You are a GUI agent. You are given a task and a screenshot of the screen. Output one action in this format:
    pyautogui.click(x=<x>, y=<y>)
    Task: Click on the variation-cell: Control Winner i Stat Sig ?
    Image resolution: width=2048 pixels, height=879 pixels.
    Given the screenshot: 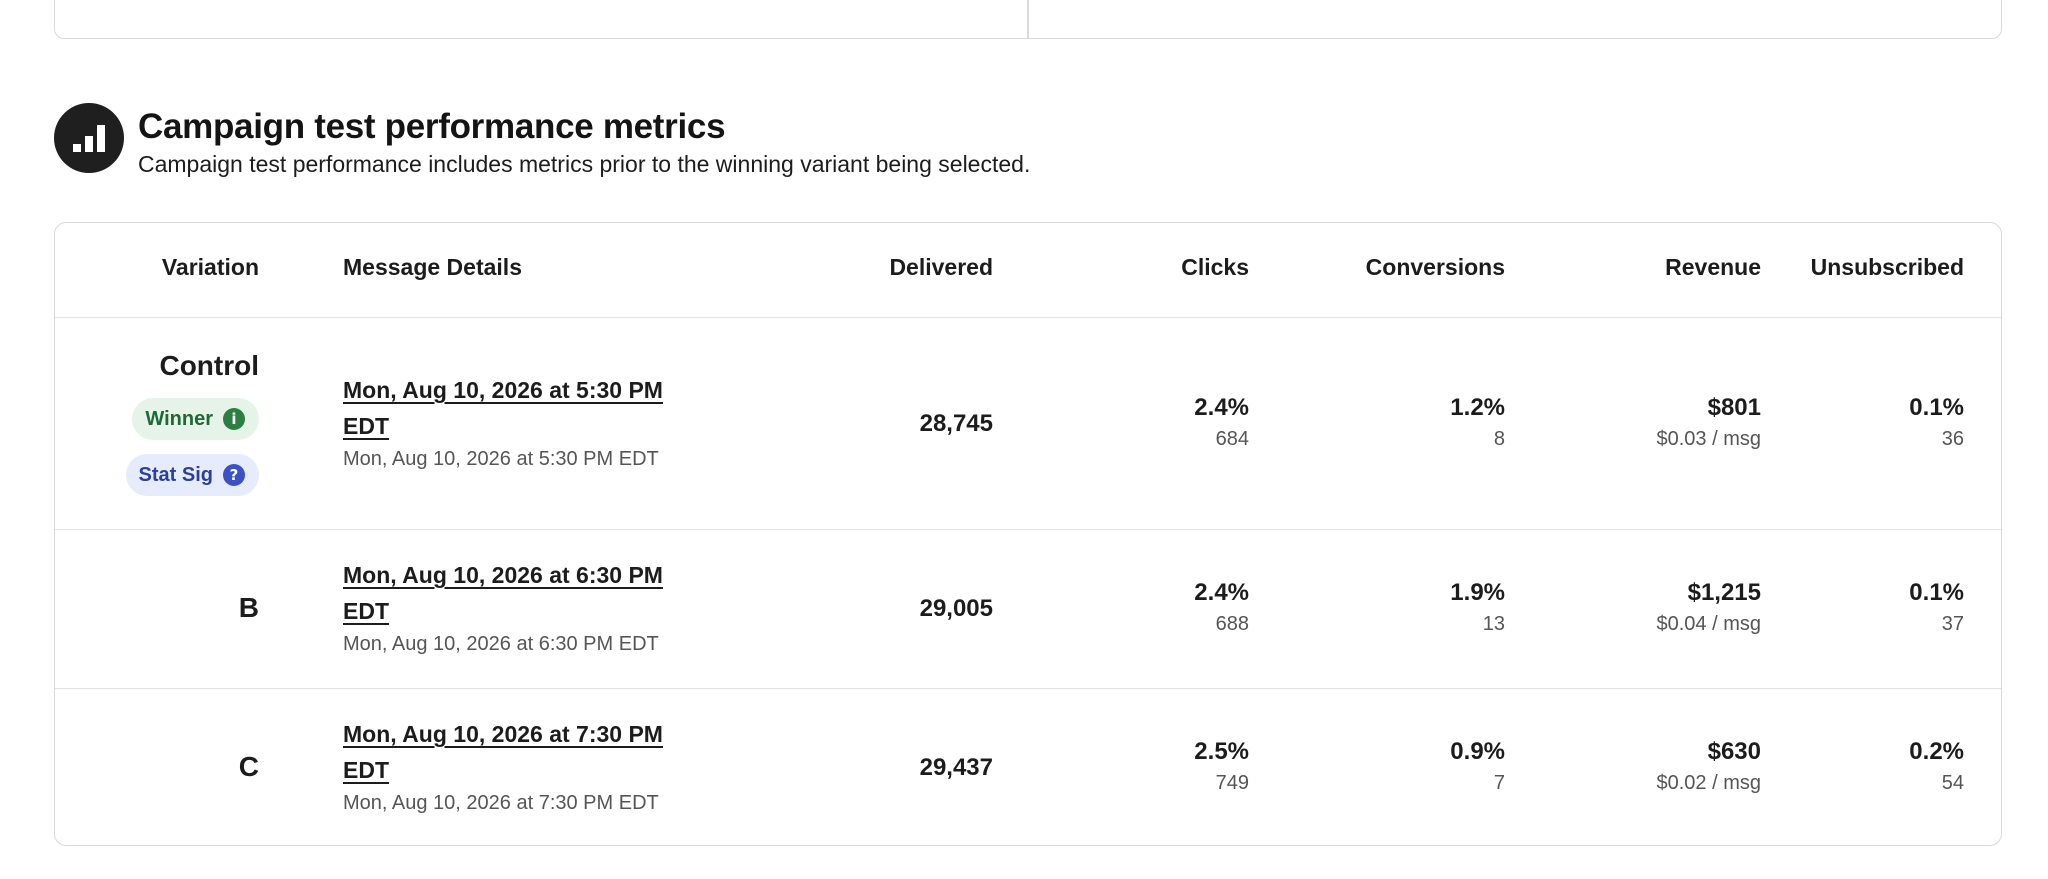 What is the action you would take?
    pyautogui.click(x=157, y=423)
    